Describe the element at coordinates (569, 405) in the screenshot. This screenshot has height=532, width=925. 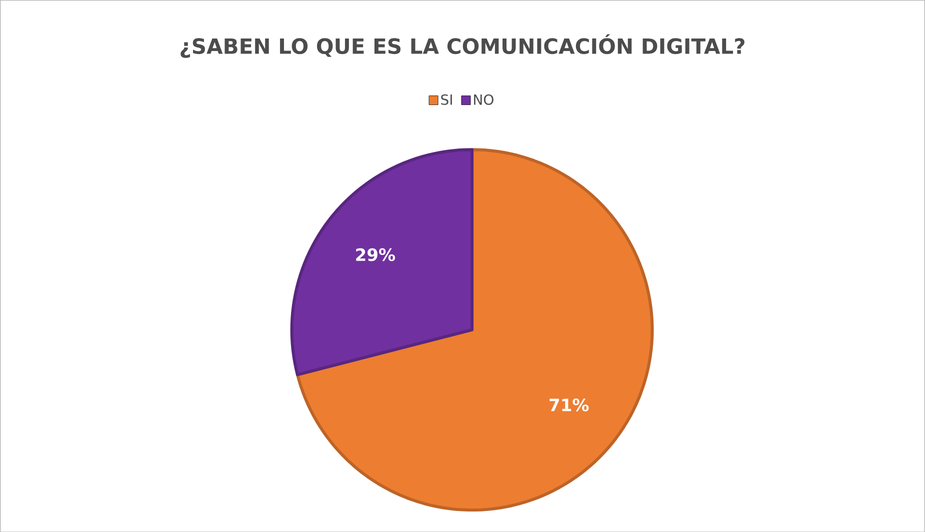
I see `data-label: 71%` at that location.